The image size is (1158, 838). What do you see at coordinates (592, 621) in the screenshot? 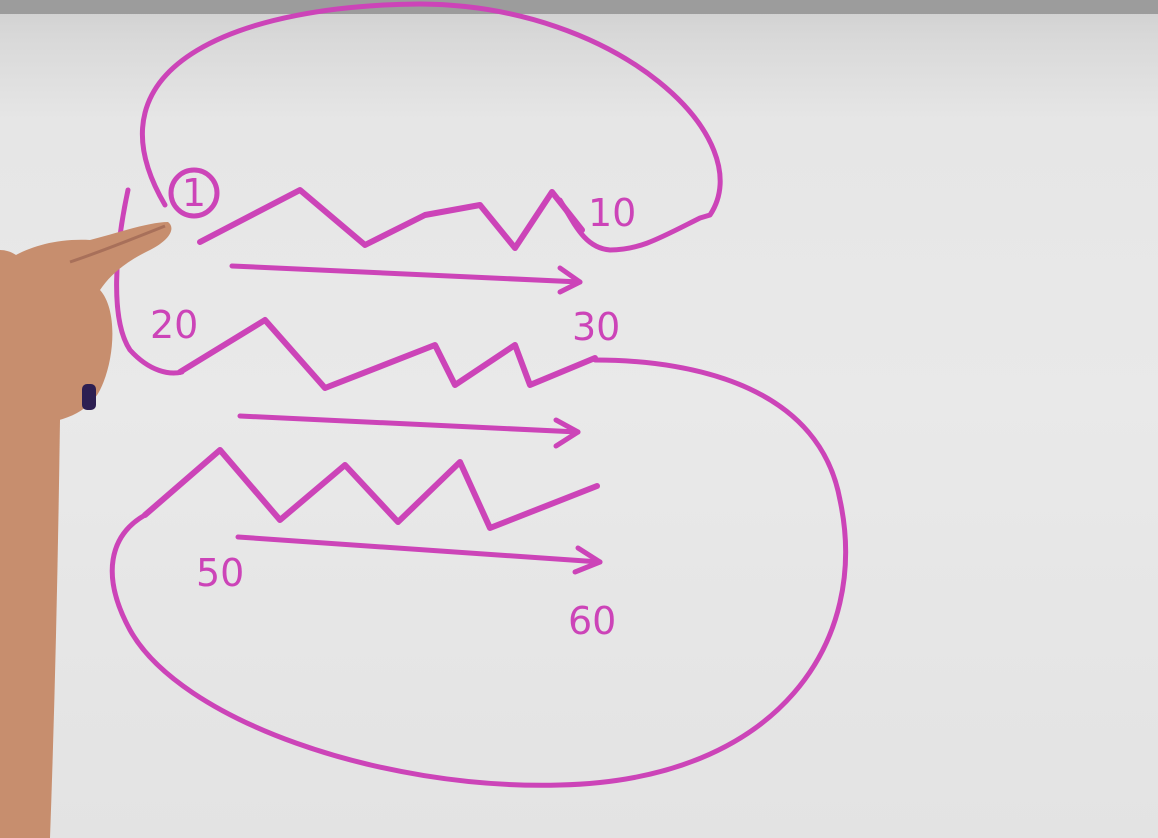
I see `label-60: 60` at bounding box center [592, 621].